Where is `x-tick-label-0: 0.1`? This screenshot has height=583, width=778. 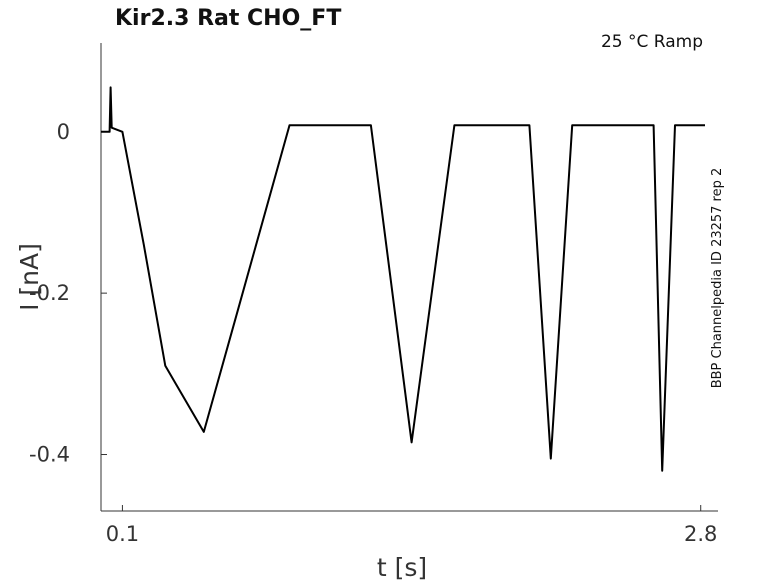
x-tick-label-0: 0.1 is located at coordinates (122, 534).